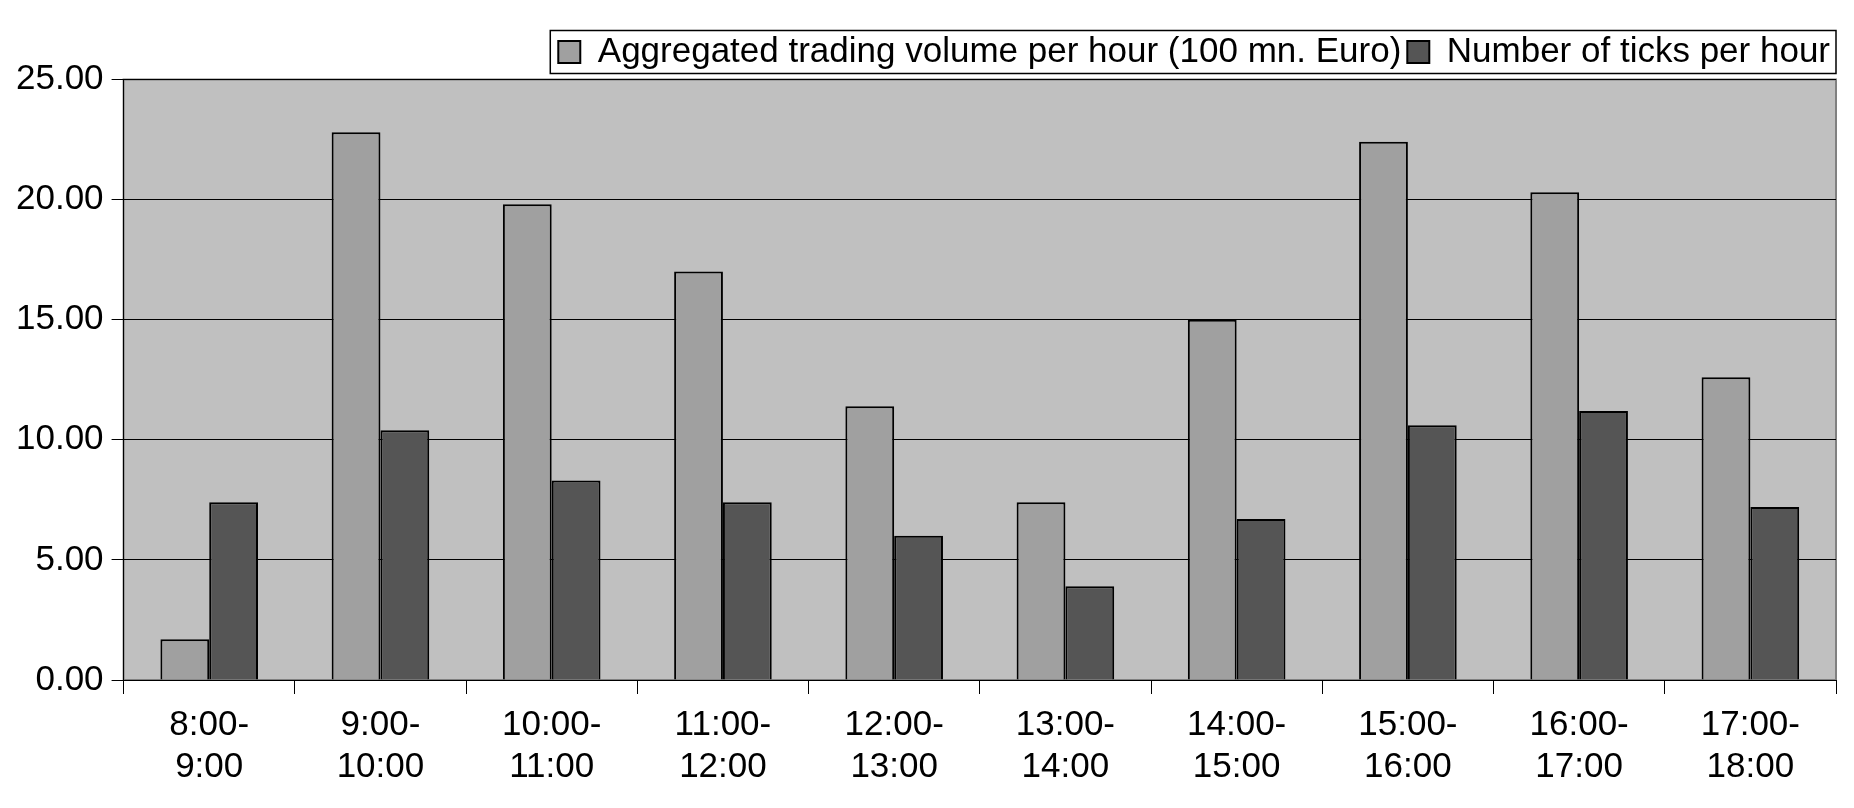  I want to click on x-tick-label: 11:00-12:00, so click(723, 743).